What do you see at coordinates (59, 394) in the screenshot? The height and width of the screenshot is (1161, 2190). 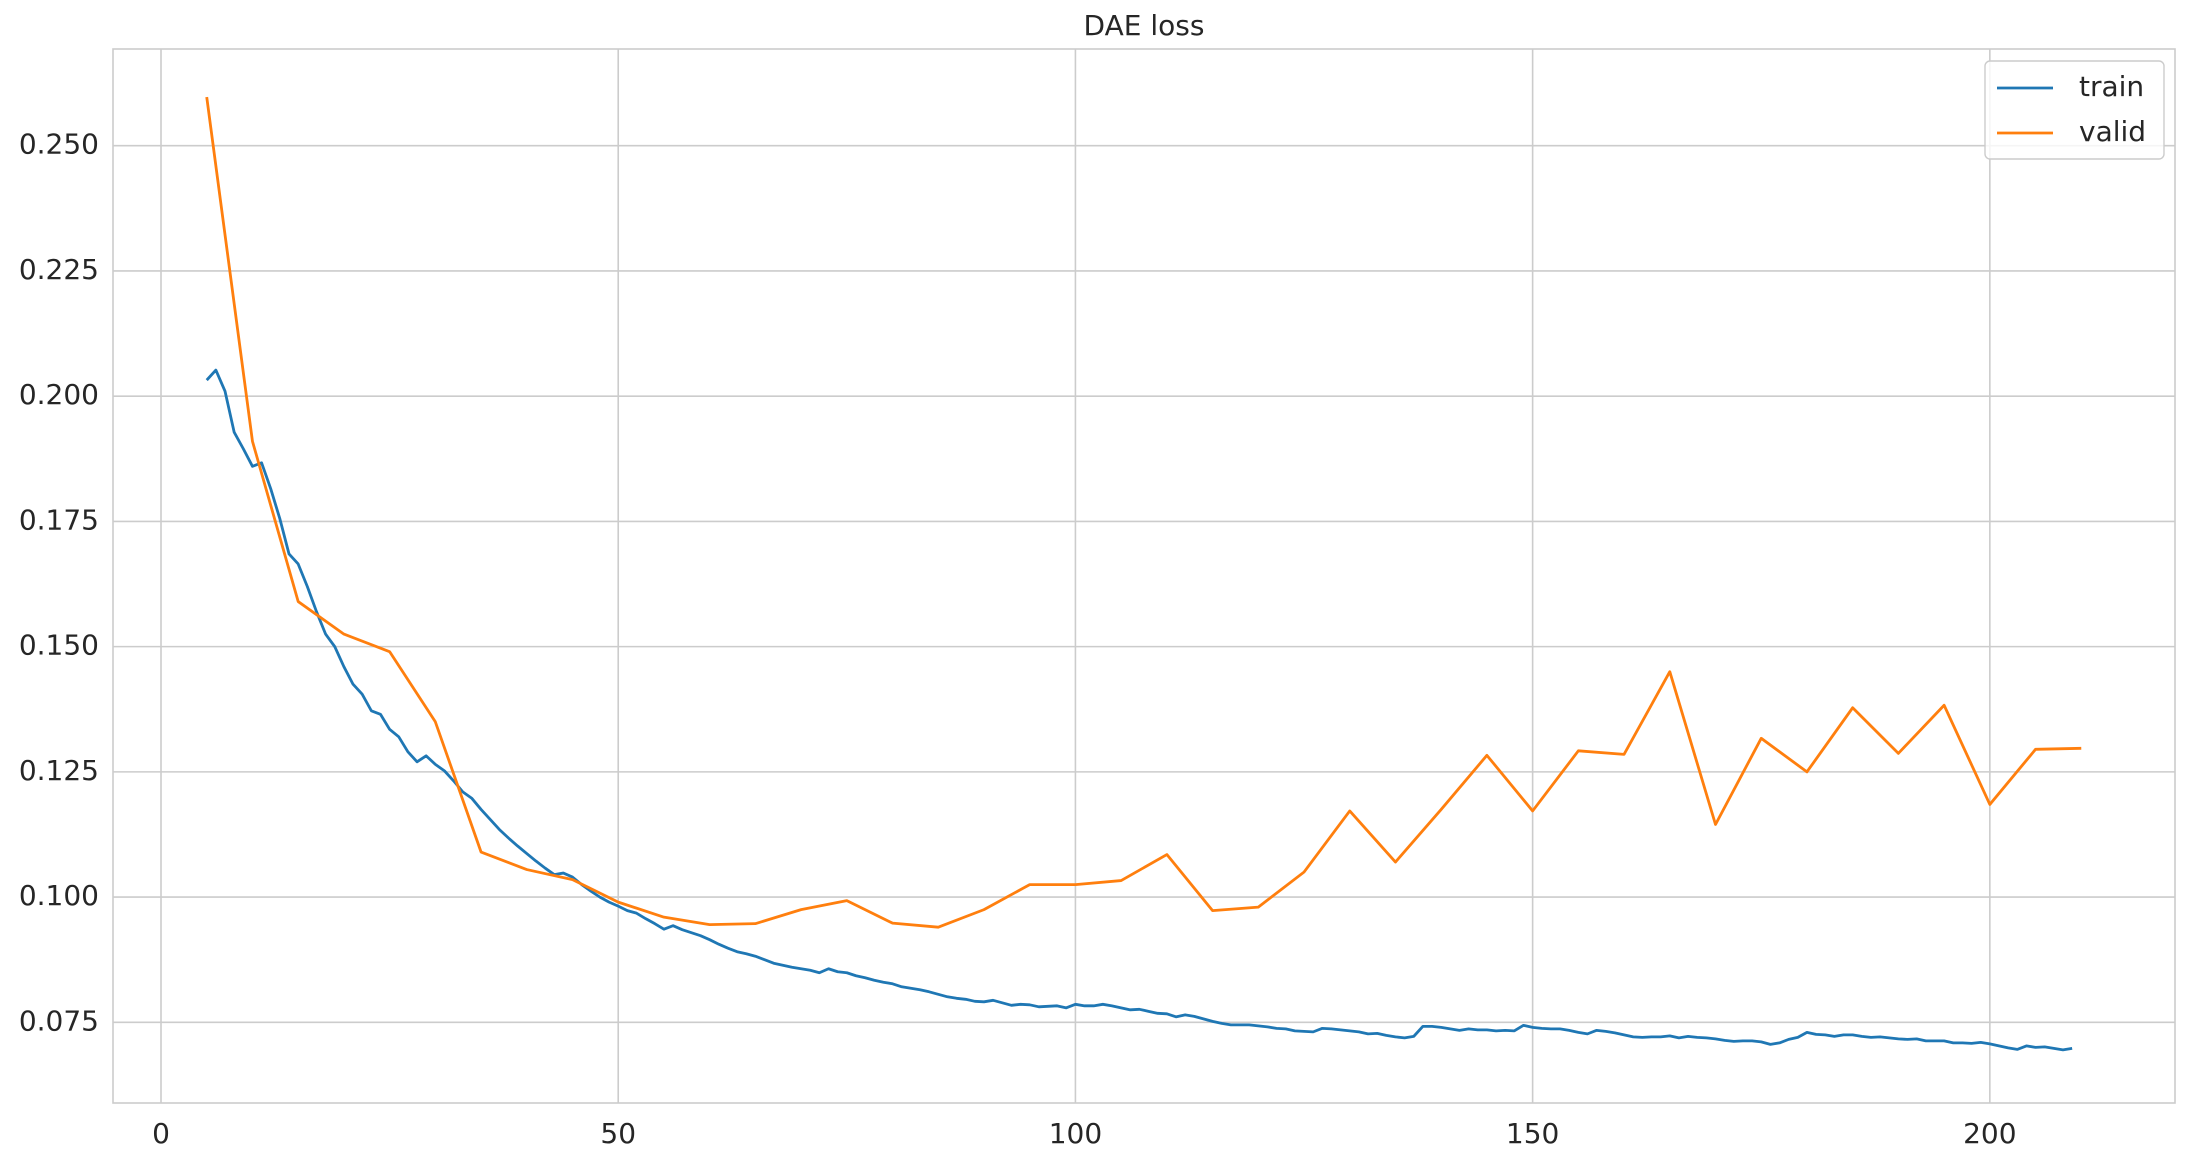 I see `y-tick-label: 0.200` at bounding box center [59, 394].